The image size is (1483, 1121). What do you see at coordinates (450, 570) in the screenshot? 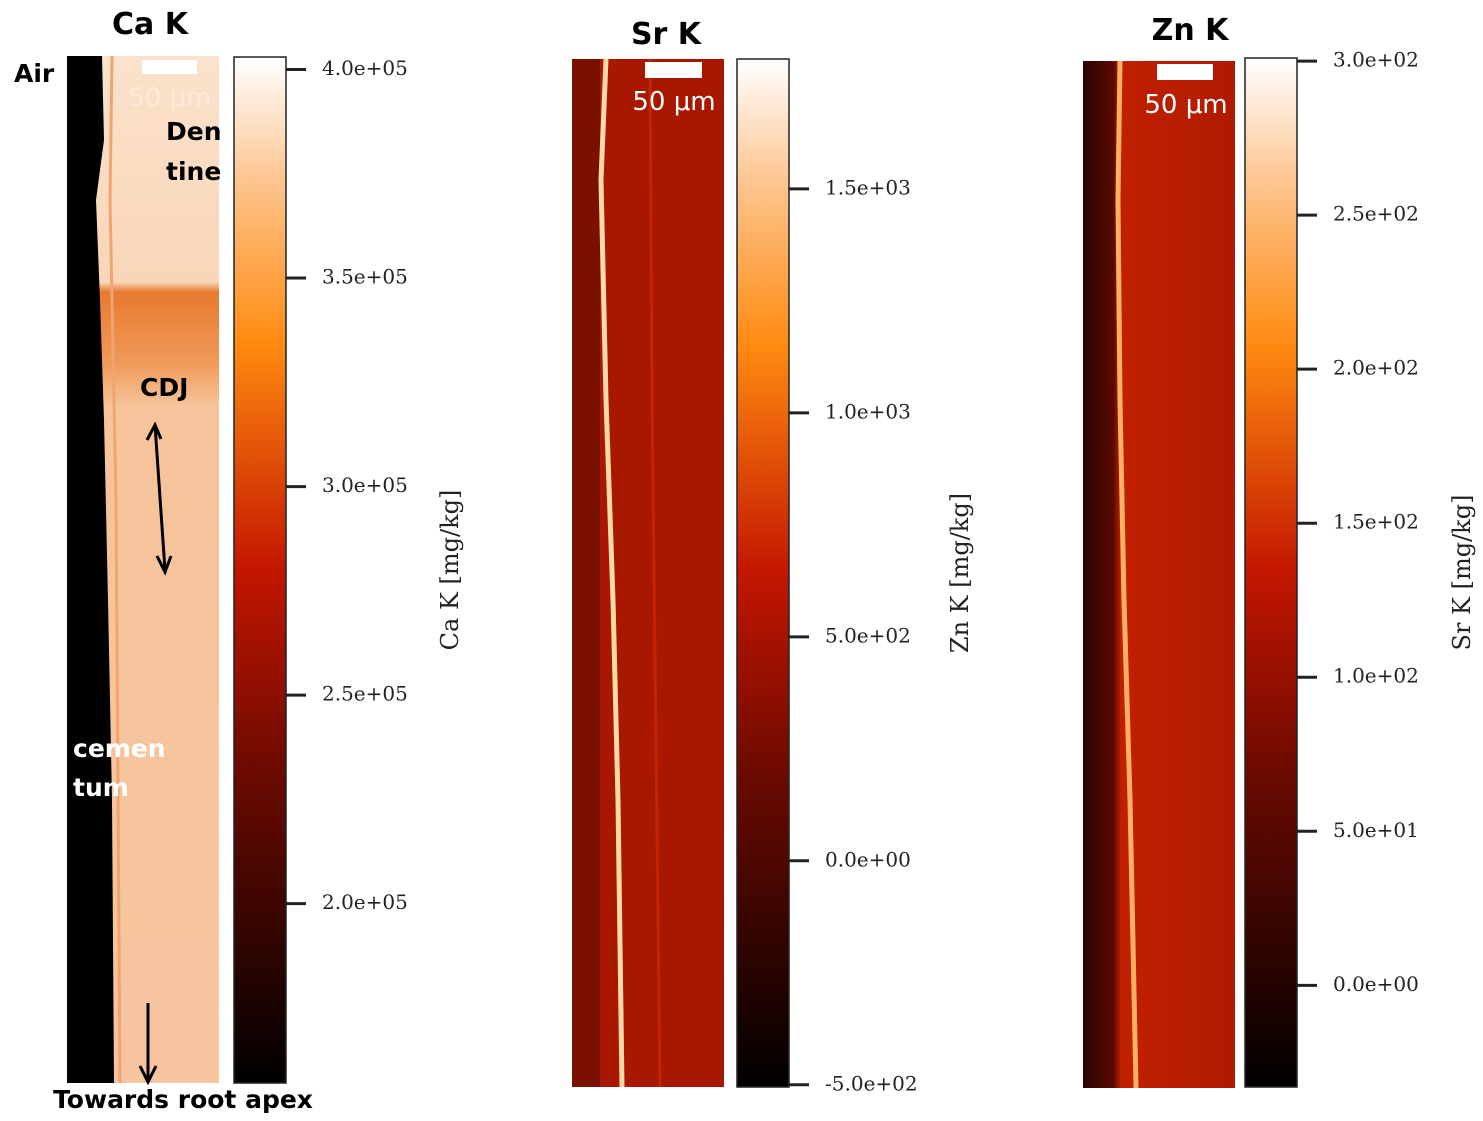
I see `colorbar-label: Ca K [mg/kg]` at bounding box center [450, 570].